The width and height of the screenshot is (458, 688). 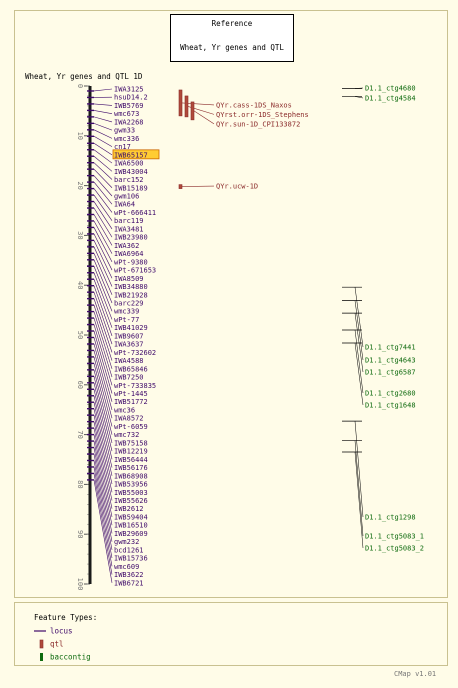 What do you see at coordinates (131, 172) in the screenshot?
I see `locus-label: IWB43004` at bounding box center [131, 172].